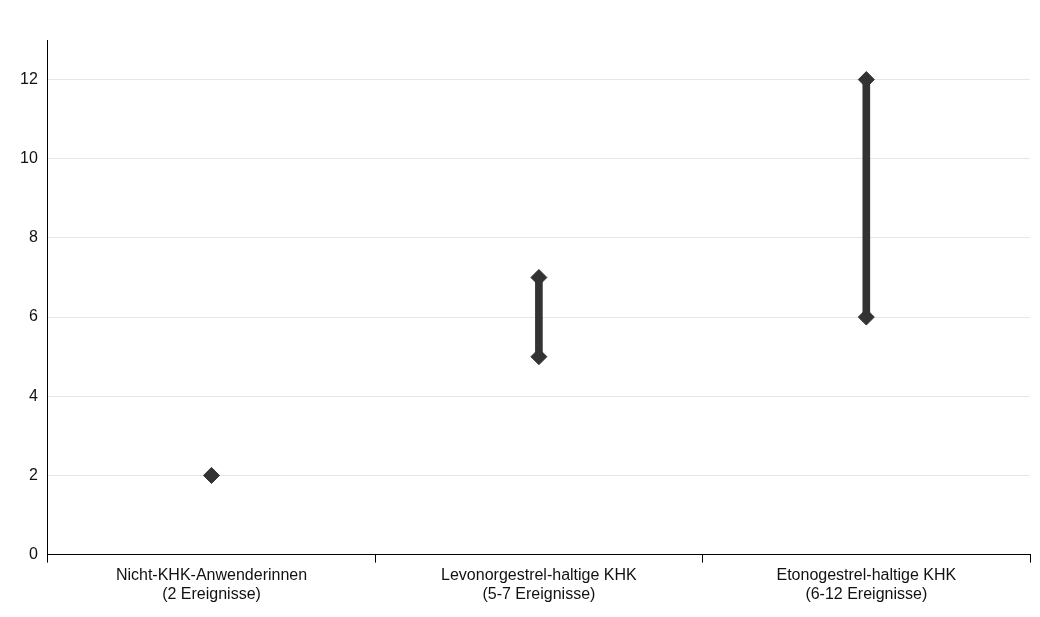 The height and width of the screenshot is (617, 1040). I want to click on y-tick-label: 2, so click(33, 474).